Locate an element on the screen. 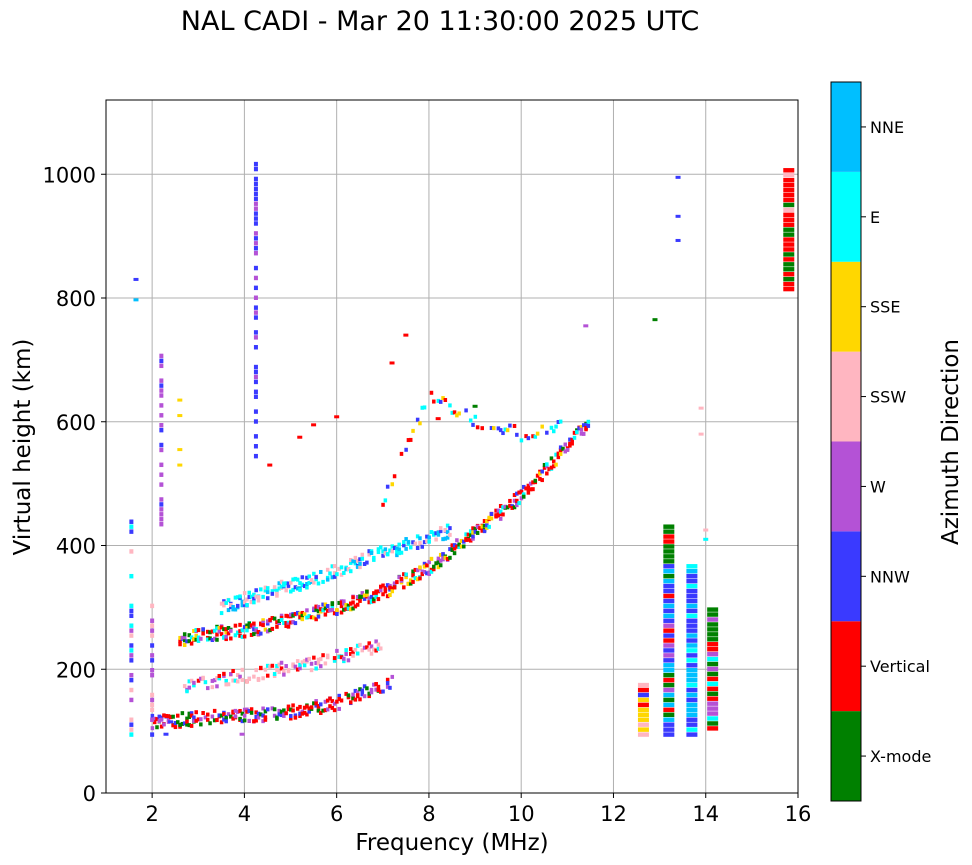 The height and width of the screenshot is (865, 972). x-tick-label: 4 is located at coordinates (244, 814).